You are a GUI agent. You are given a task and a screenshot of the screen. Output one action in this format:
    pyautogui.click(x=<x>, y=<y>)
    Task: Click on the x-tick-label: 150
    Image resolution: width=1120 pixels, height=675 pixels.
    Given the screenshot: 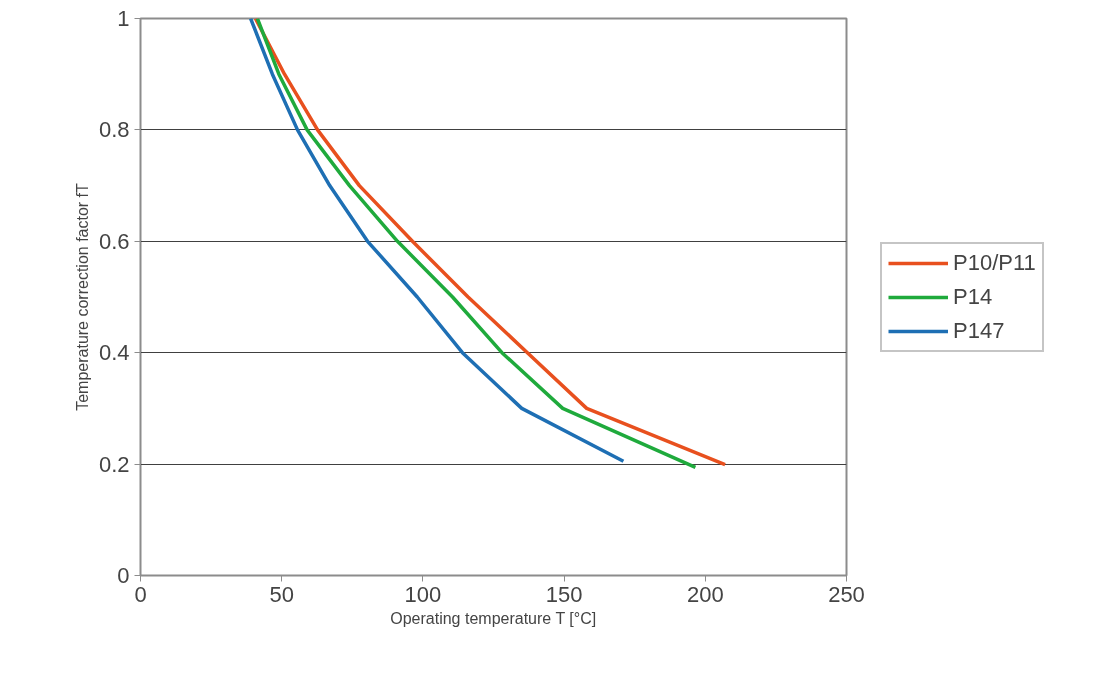 What is the action you would take?
    pyautogui.click(x=564, y=594)
    